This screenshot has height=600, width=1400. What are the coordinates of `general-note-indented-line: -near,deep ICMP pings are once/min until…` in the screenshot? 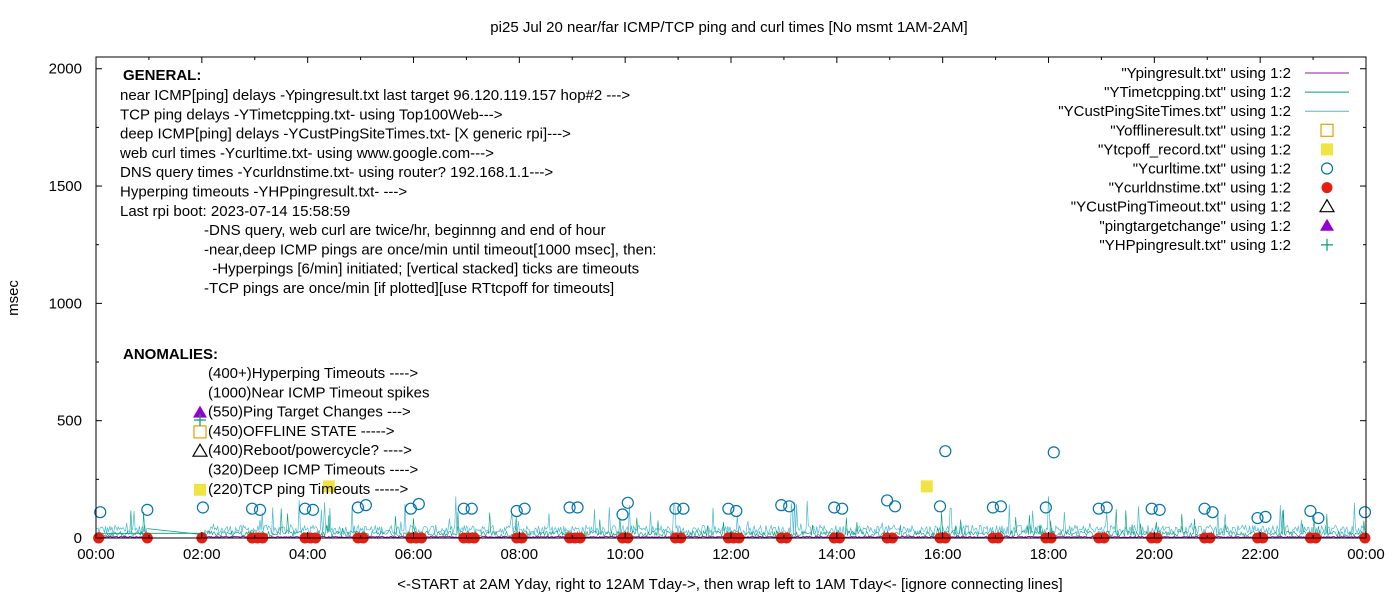 It's located at (430, 249).